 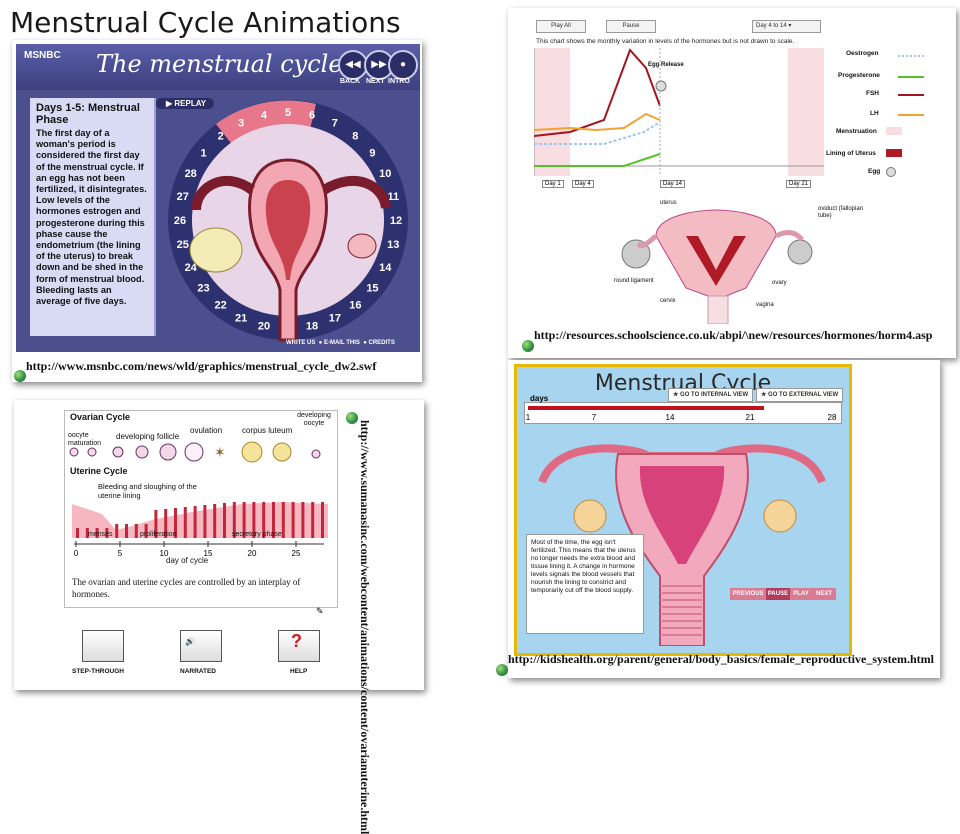 What do you see at coordinates (299, 671) in the screenshot?
I see `help-label: HELP` at bounding box center [299, 671].